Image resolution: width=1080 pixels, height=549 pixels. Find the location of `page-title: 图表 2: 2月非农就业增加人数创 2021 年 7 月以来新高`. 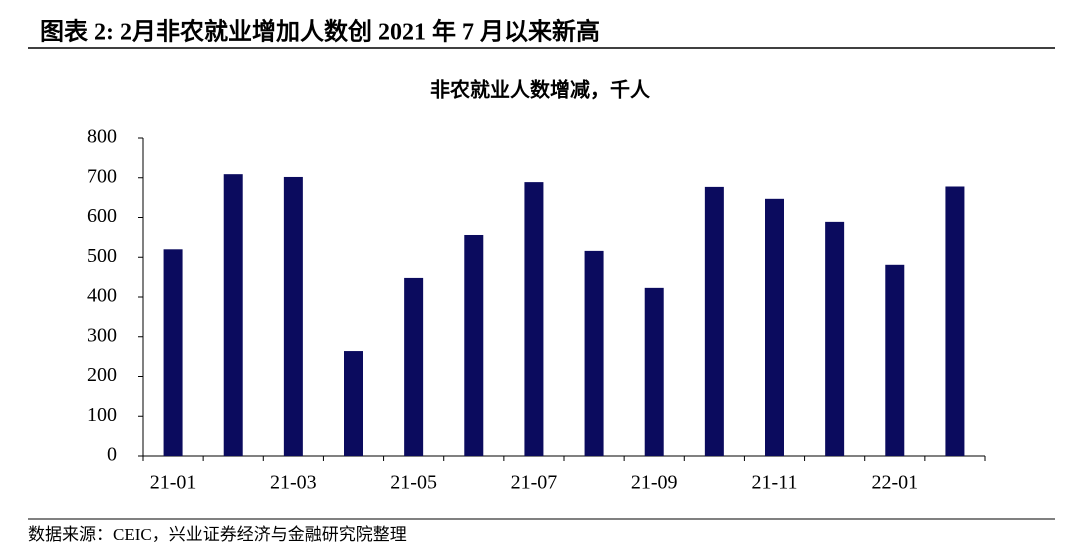

page-title: 图表 2: 2月非农就业增加人数创 2021 年 7 月以来新高 is located at coordinates (320, 32).